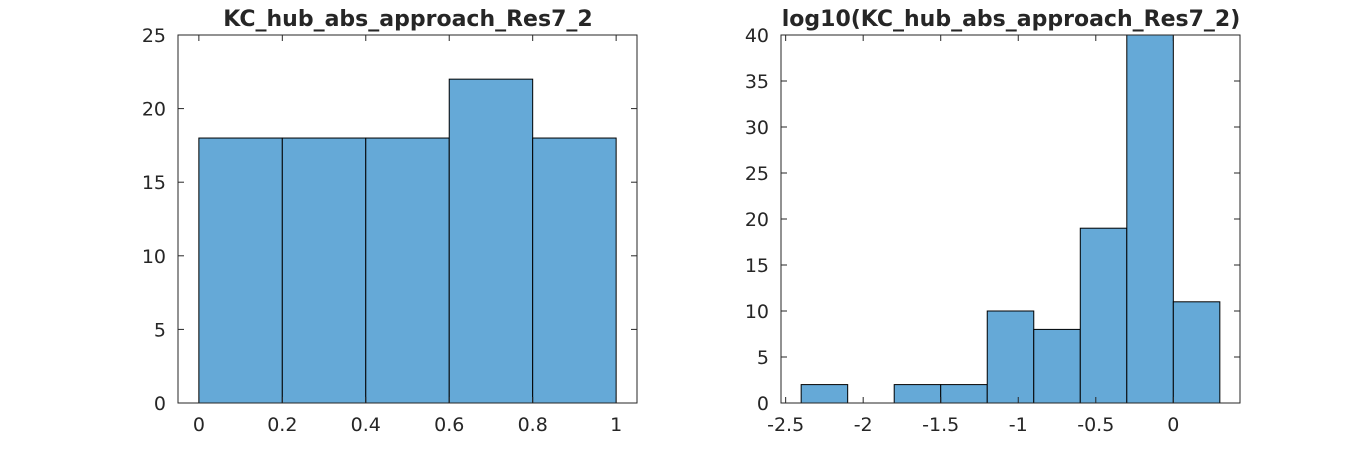  Describe the element at coordinates (160, 330) in the screenshot. I see `y-tick-label-left-1: 5` at that location.